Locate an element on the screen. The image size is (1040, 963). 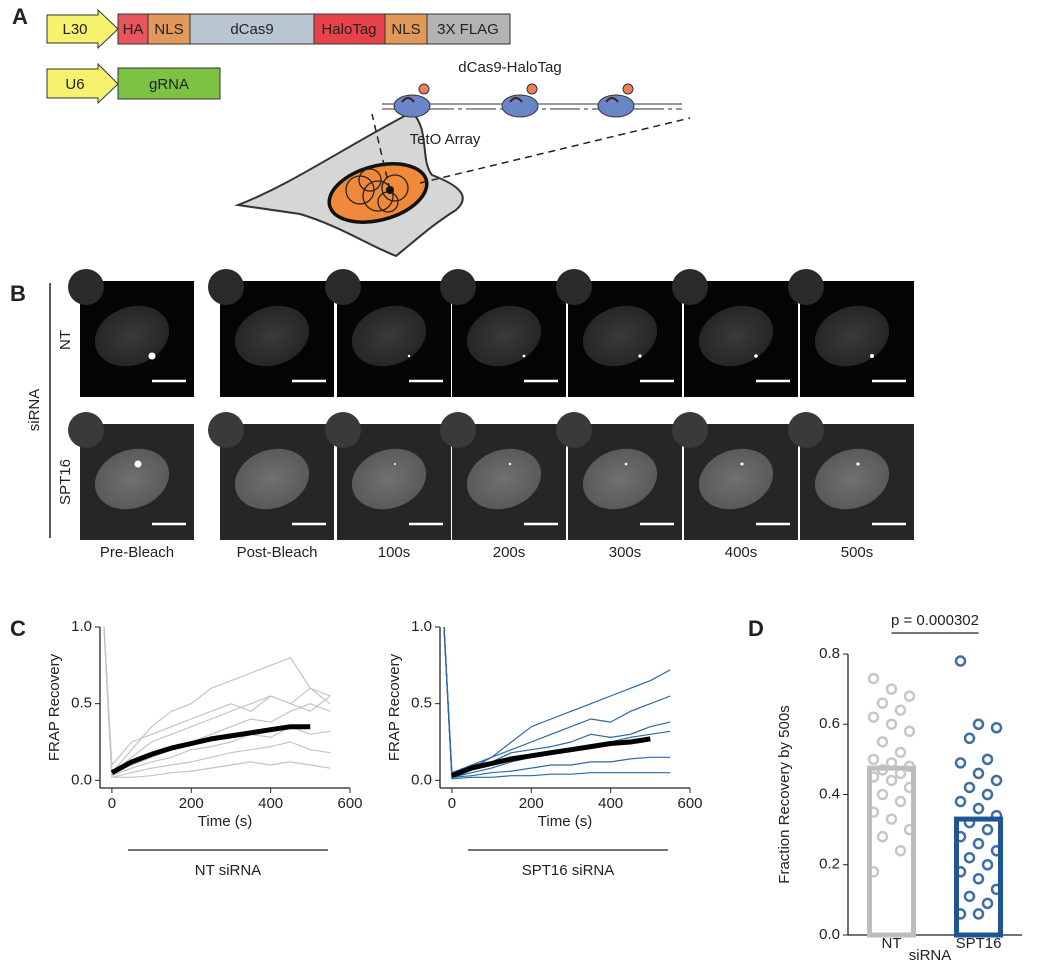
timepoint-label: 300s is located at coordinates (625, 552).